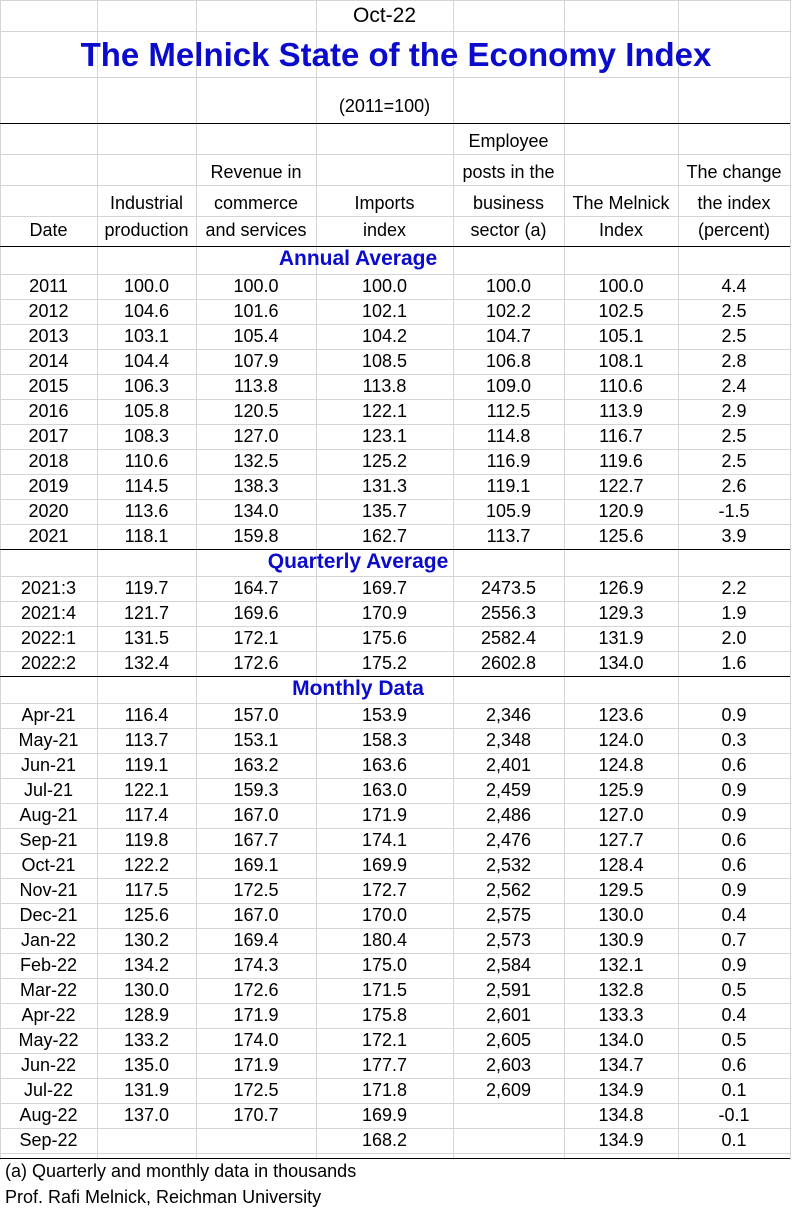  I want to click on column-header-line: production, so click(146, 230).